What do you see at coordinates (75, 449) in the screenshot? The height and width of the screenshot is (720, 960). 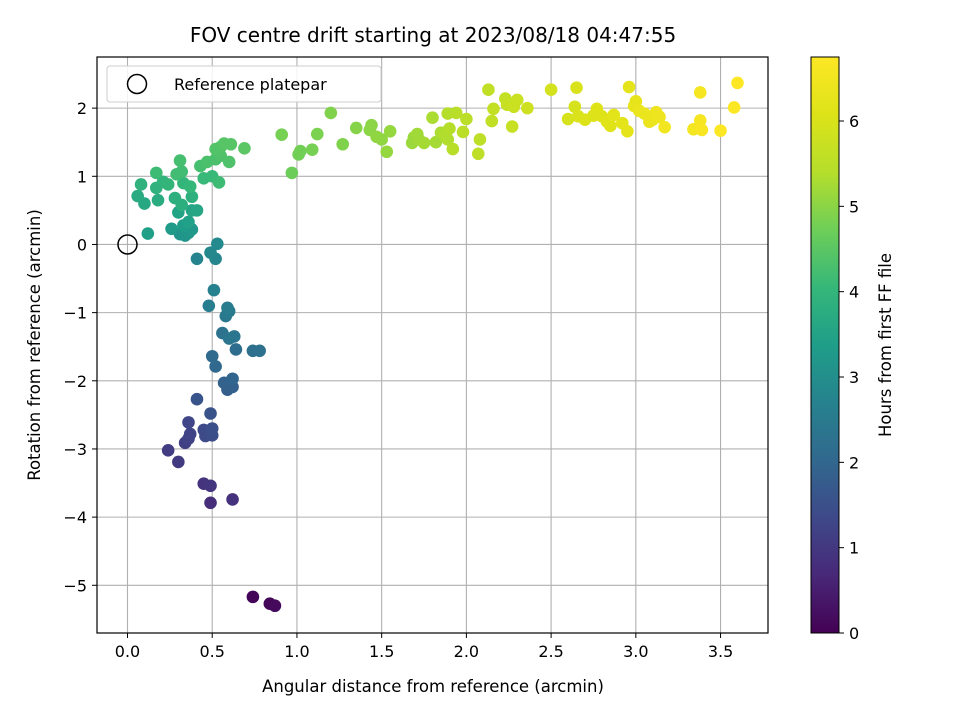 I see `y-tick-label: −3` at bounding box center [75, 449].